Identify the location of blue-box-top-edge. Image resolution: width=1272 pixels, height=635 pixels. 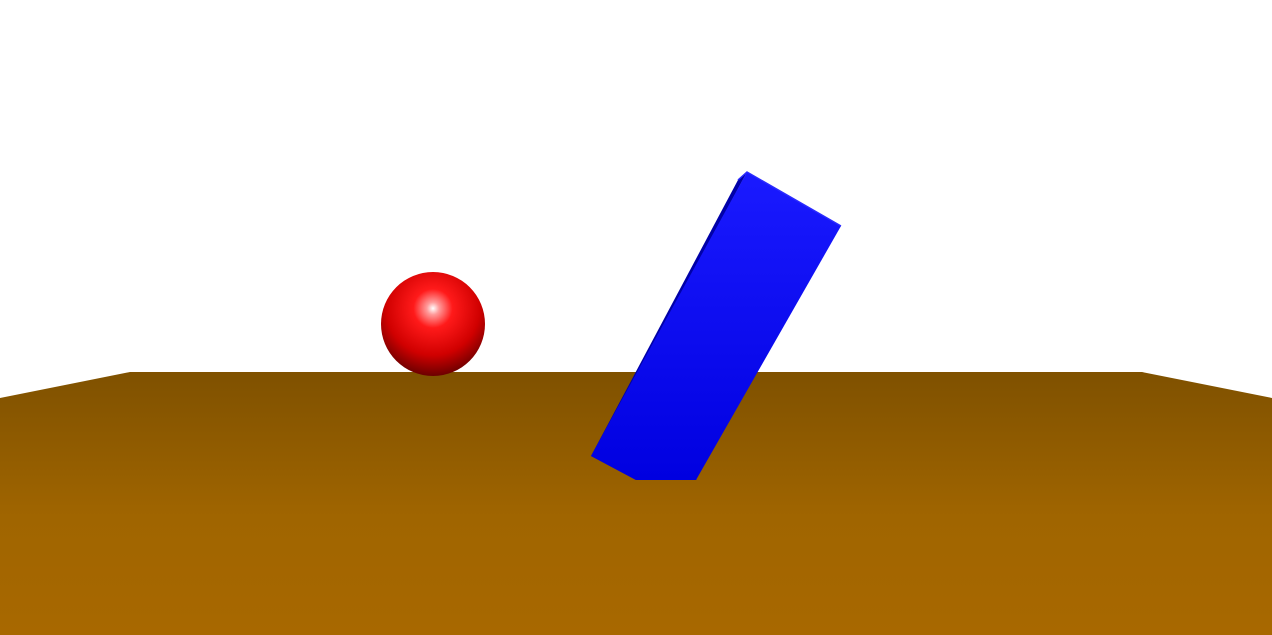
(789, 199).